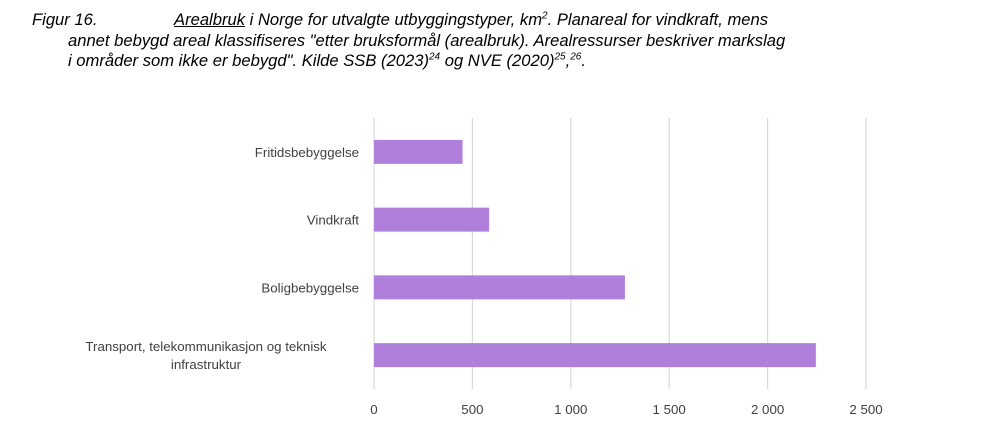 This screenshot has height=436, width=992. I want to click on category-label: Boligbebyggelse, so click(310, 287).